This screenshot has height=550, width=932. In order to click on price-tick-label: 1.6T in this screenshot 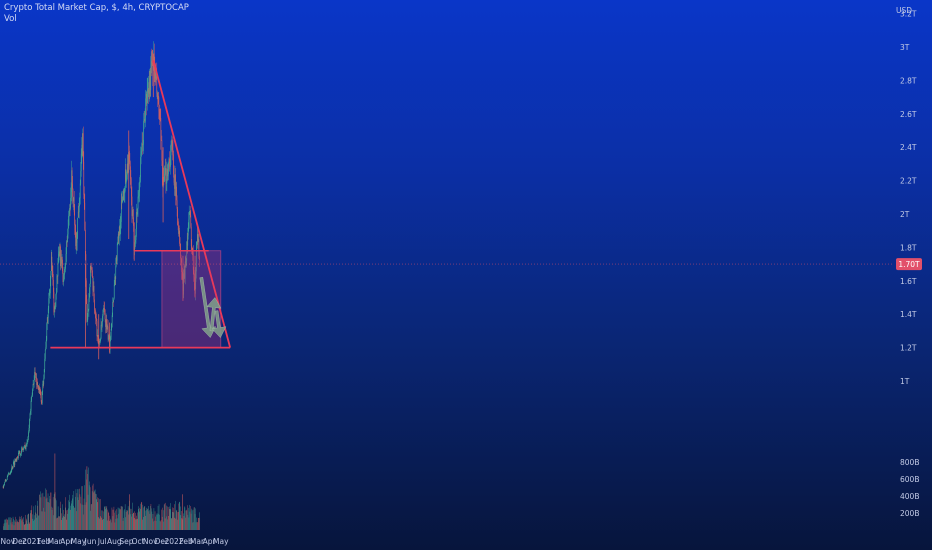, I will do `click(908, 281)`.